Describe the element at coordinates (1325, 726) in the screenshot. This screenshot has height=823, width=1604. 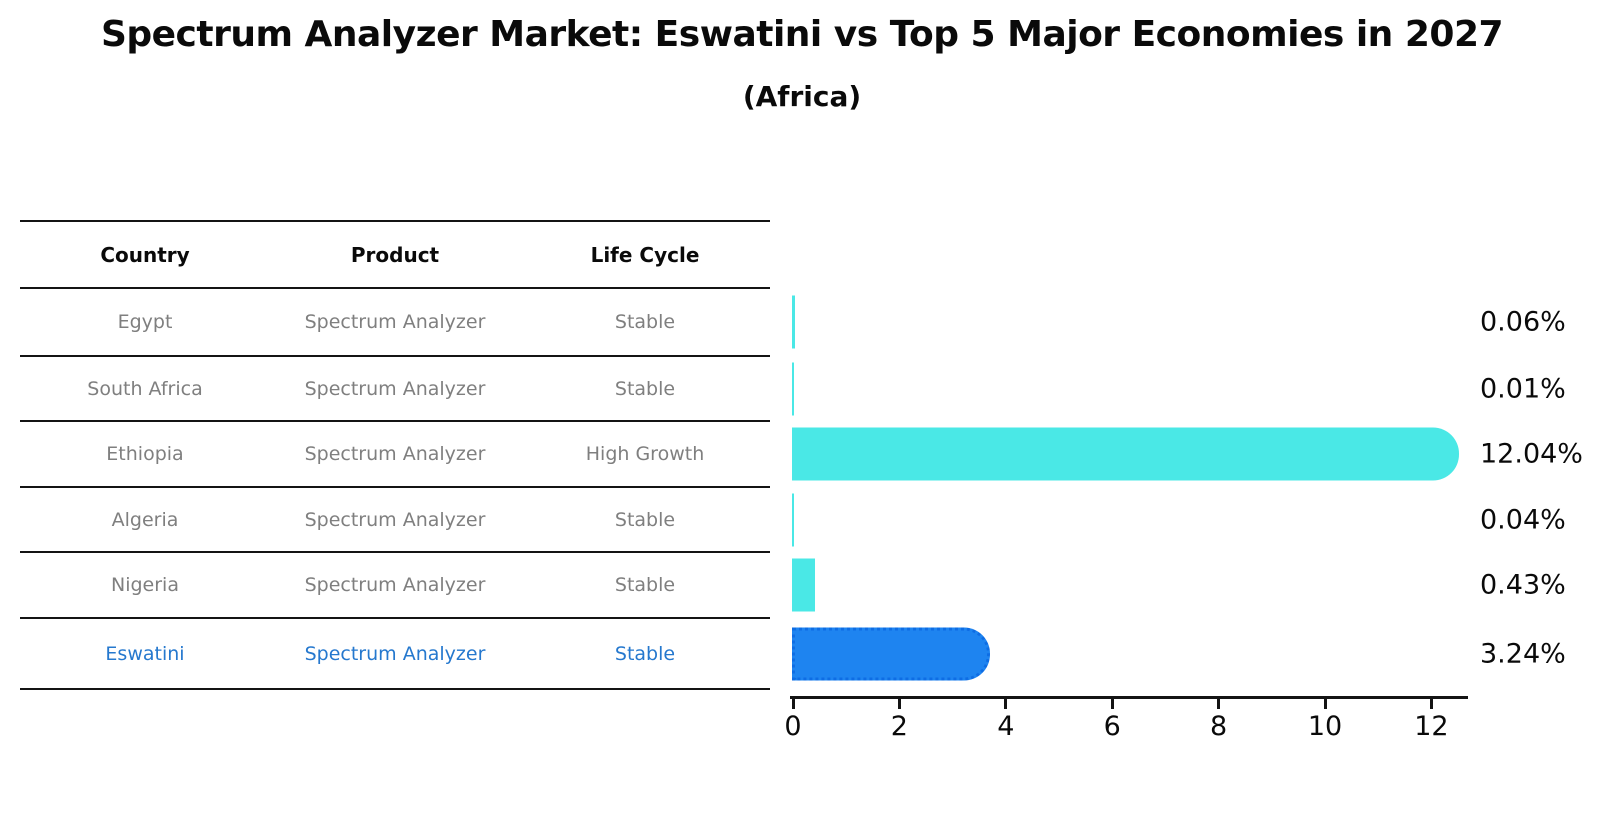
I see `x-axis-tick-label: 10` at that location.